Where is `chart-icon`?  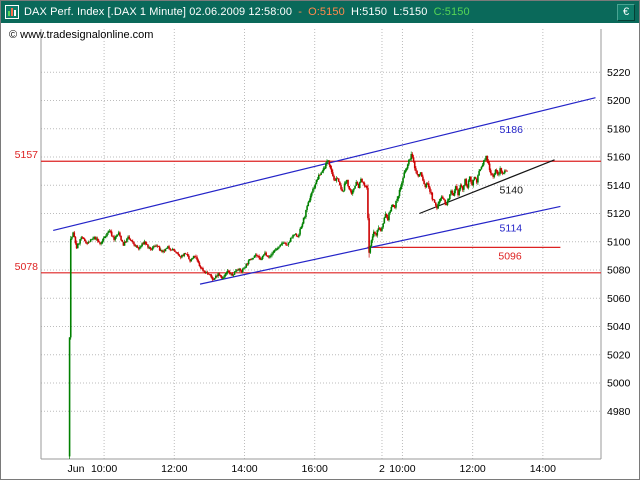 chart-icon is located at coordinates (12, 12).